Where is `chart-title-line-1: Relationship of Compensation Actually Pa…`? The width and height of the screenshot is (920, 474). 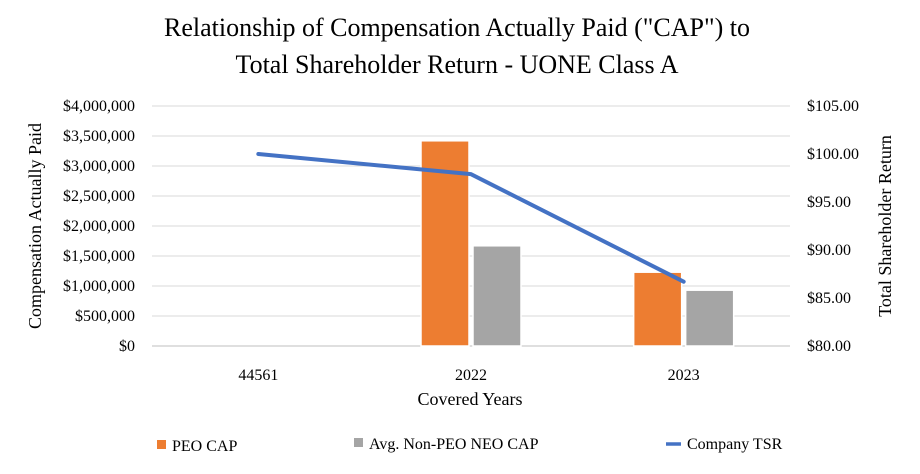 chart-title-line-1: Relationship of Compensation Actually Pa… is located at coordinates (457, 27).